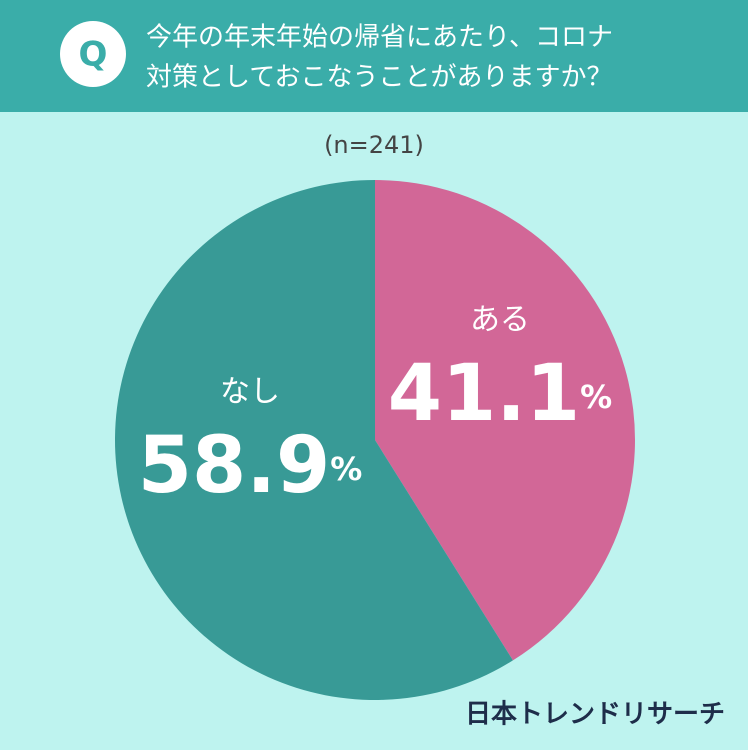 The height and width of the screenshot is (750, 748). What do you see at coordinates (374, 145) in the screenshot?
I see `subtitle: (n=241)` at bounding box center [374, 145].